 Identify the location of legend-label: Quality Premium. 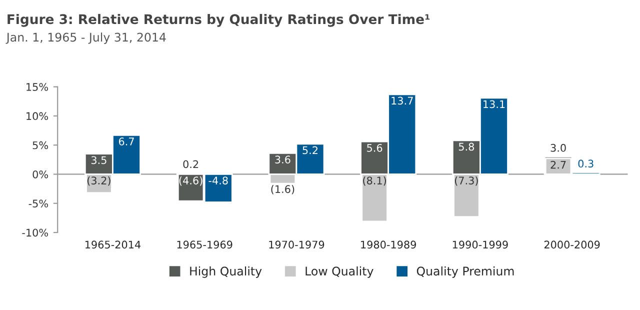
(465, 272).